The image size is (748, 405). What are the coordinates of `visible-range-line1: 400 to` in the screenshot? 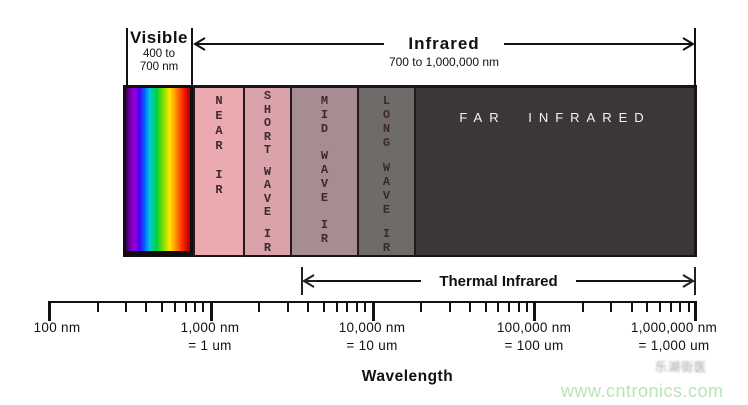 It's located at (159, 54).